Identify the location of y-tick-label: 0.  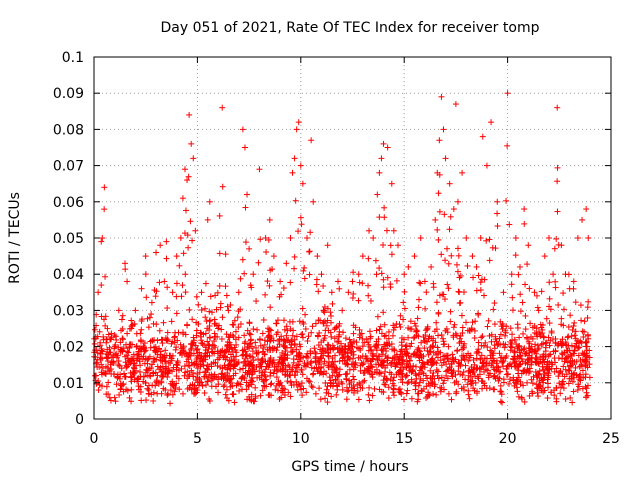
(79, 420).